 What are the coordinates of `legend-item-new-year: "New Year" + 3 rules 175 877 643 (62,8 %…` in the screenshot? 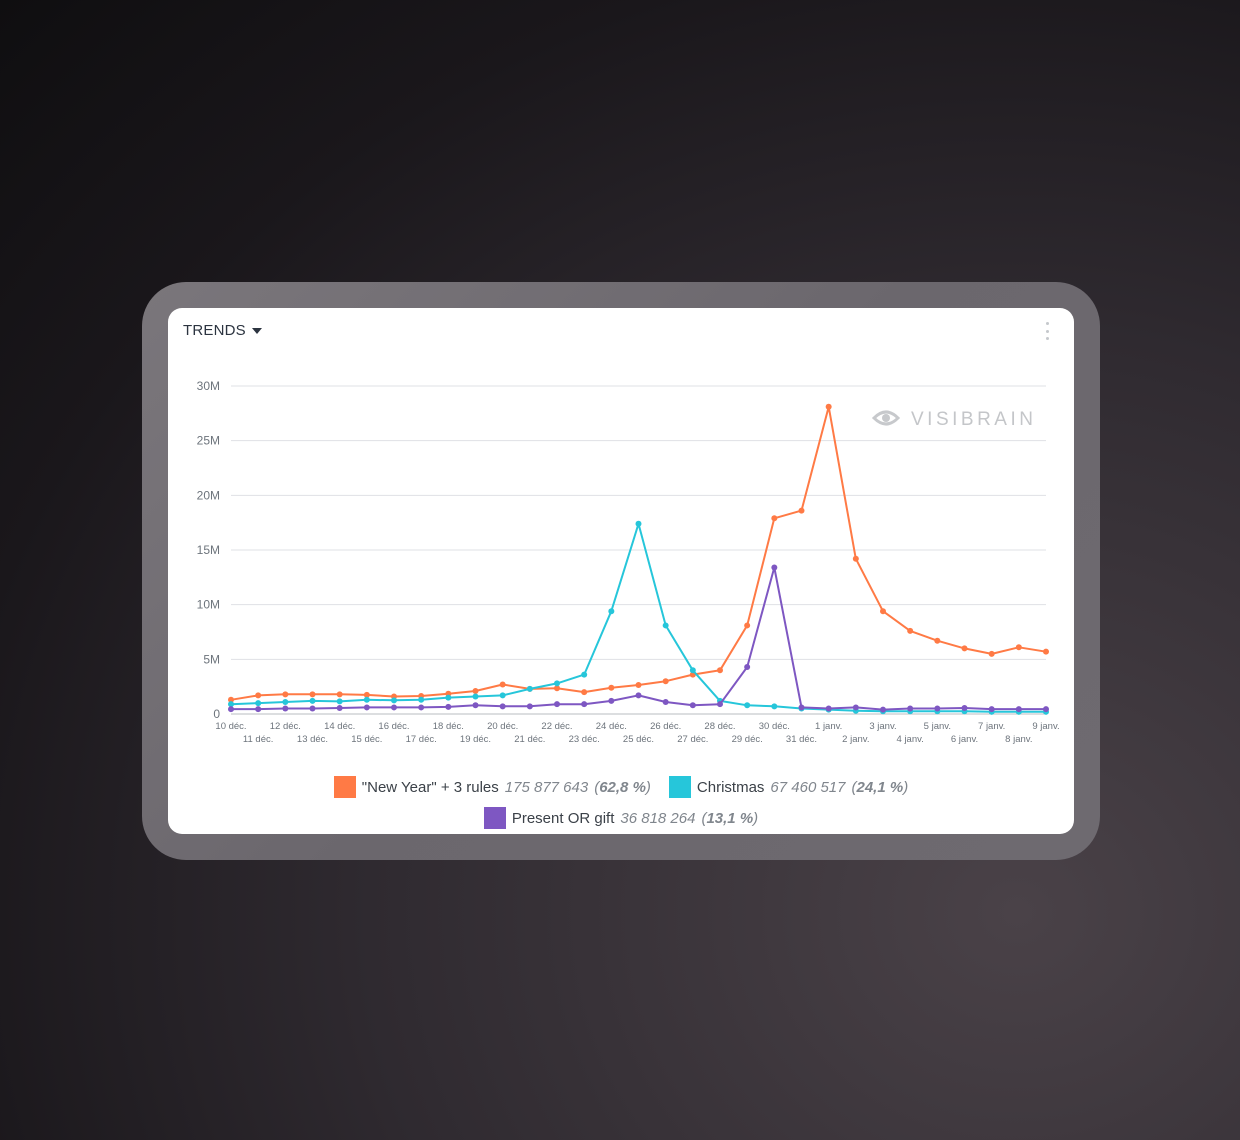 It's located at (492, 787).